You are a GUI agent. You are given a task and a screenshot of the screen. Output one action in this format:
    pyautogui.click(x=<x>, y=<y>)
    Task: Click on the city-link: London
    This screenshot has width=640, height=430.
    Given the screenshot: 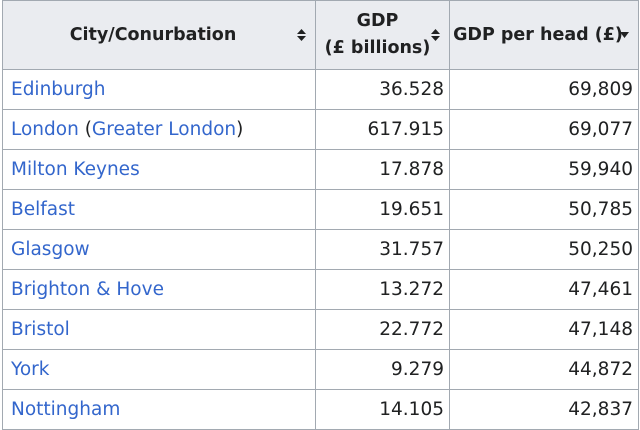 What is the action you would take?
    pyautogui.click(x=45, y=129)
    